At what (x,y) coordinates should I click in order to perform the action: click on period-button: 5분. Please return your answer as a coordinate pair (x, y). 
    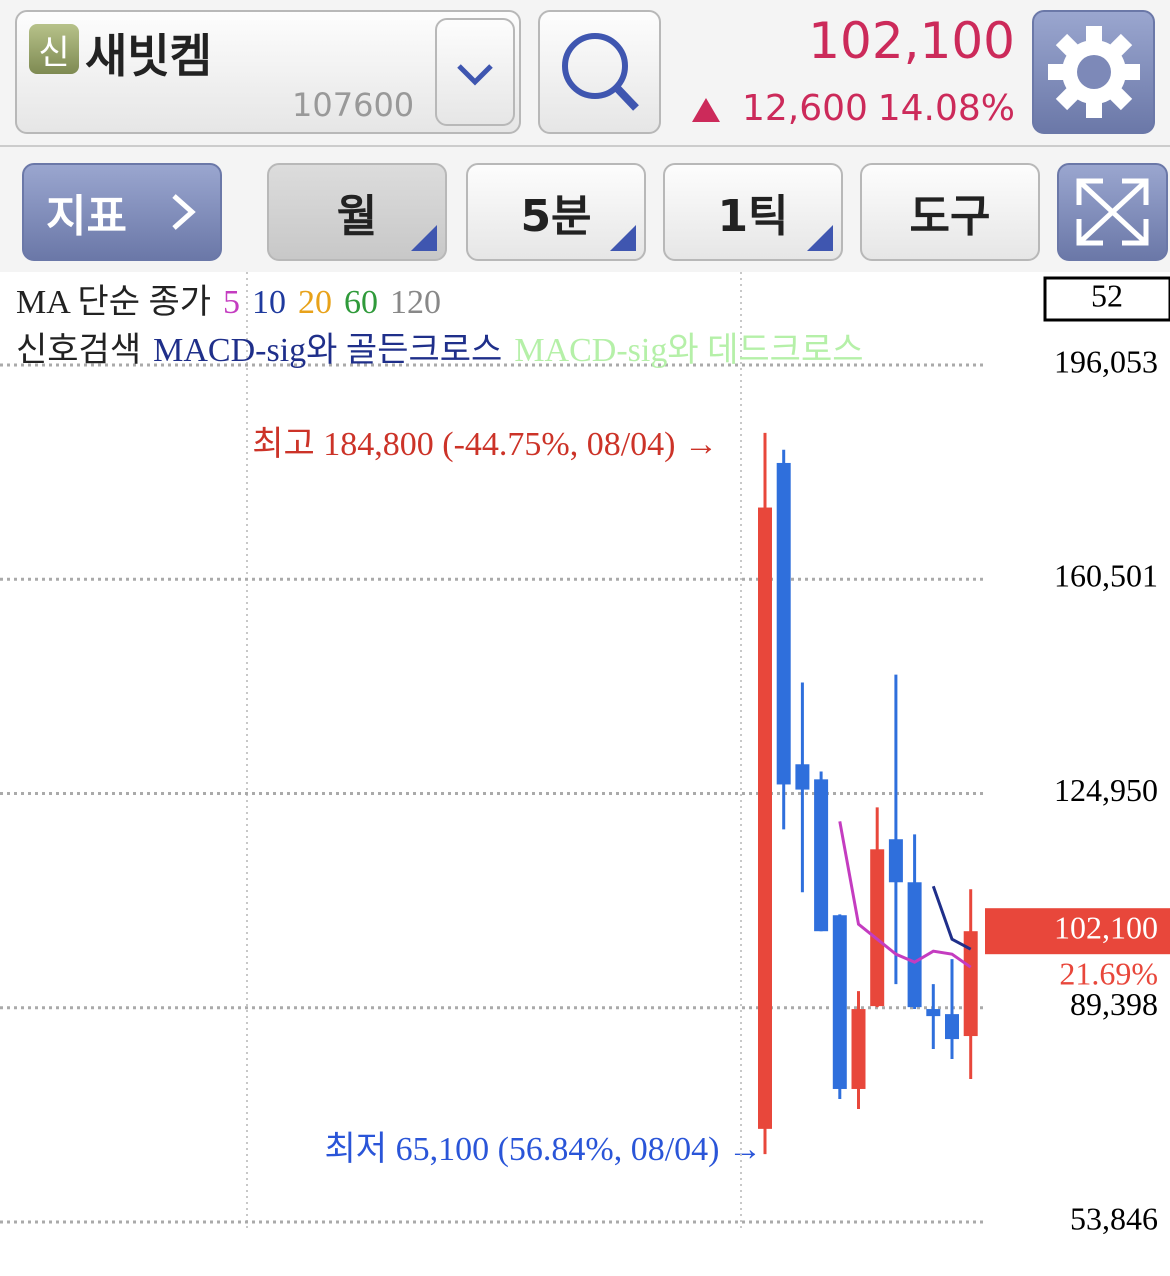
    Looking at the image, I should click on (556, 212).